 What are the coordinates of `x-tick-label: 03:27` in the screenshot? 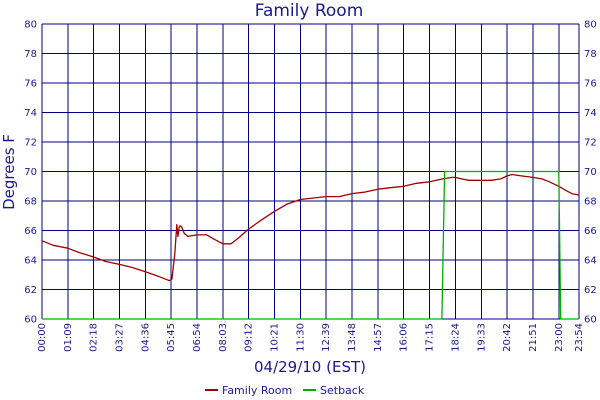 It's located at (120, 337).